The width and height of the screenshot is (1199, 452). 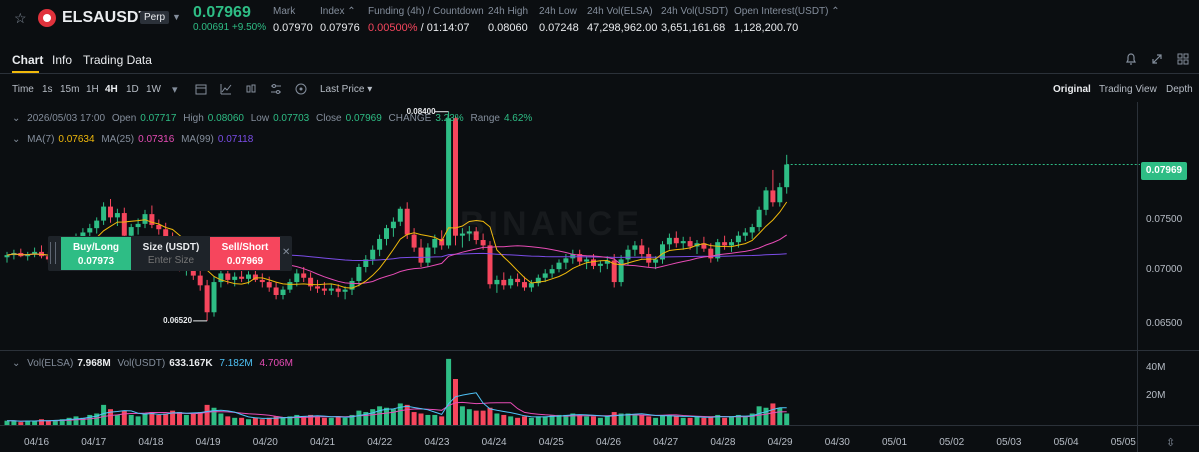 I want to click on tab-info: Info, so click(x=62, y=60).